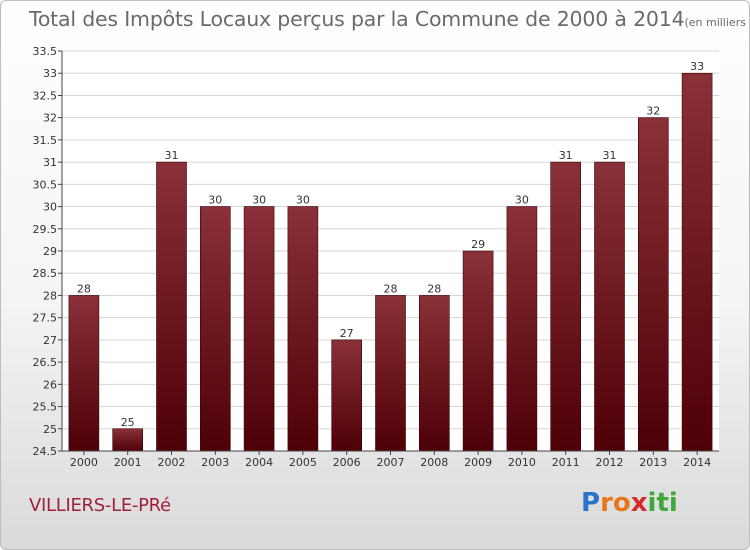  What do you see at coordinates (522, 462) in the screenshot?
I see `x-tick-label: 2010` at bounding box center [522, 462].